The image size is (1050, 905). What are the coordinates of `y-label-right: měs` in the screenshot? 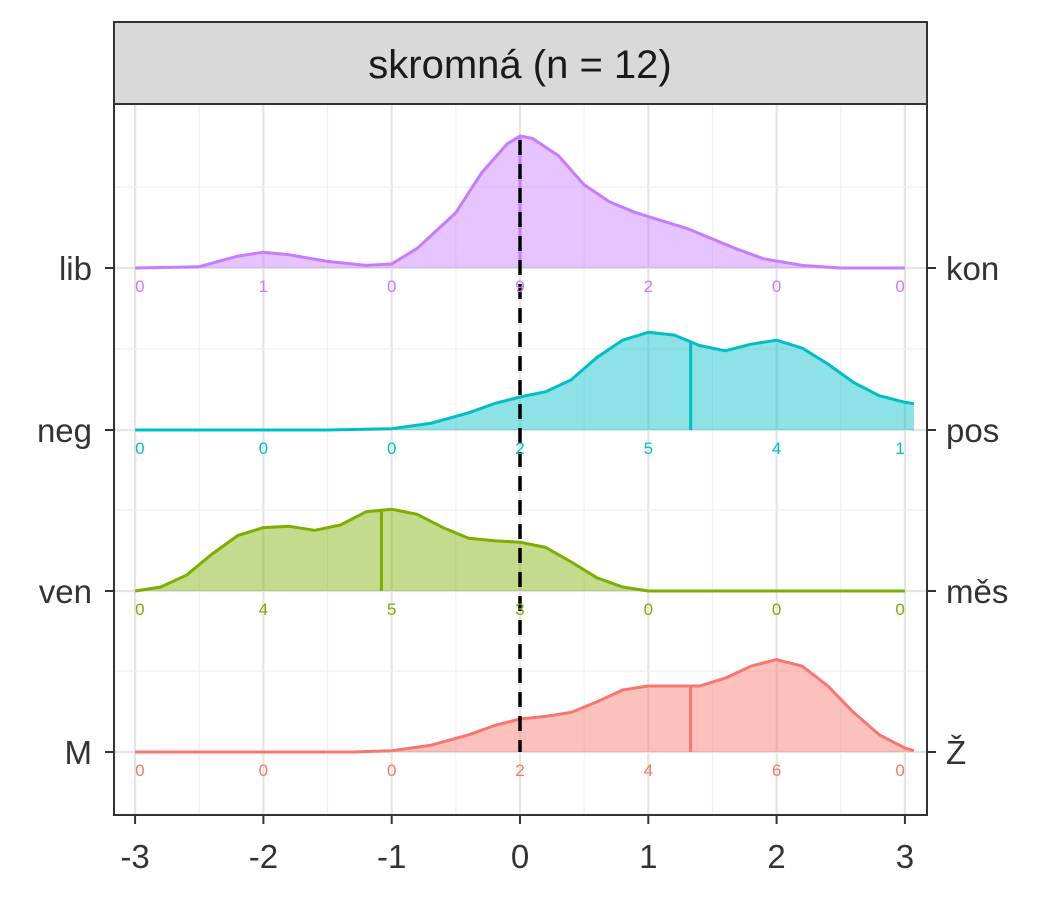 It's located at (977, 591).